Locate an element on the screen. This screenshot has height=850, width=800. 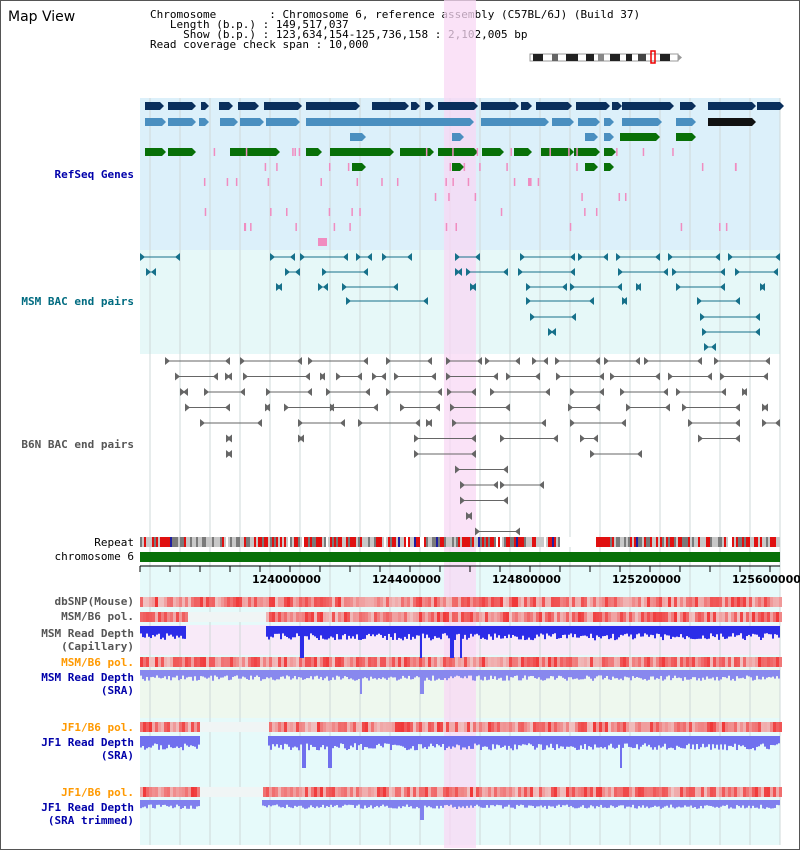
msm-bac-end is located at coordinates (325, 287).